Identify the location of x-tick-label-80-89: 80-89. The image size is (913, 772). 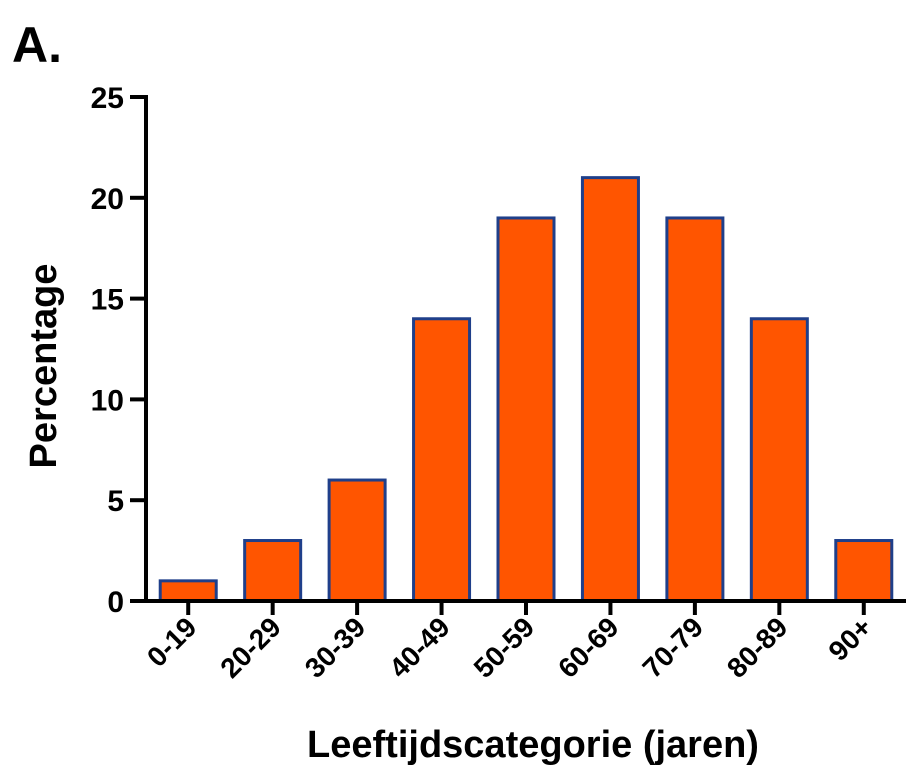
(757, 647).